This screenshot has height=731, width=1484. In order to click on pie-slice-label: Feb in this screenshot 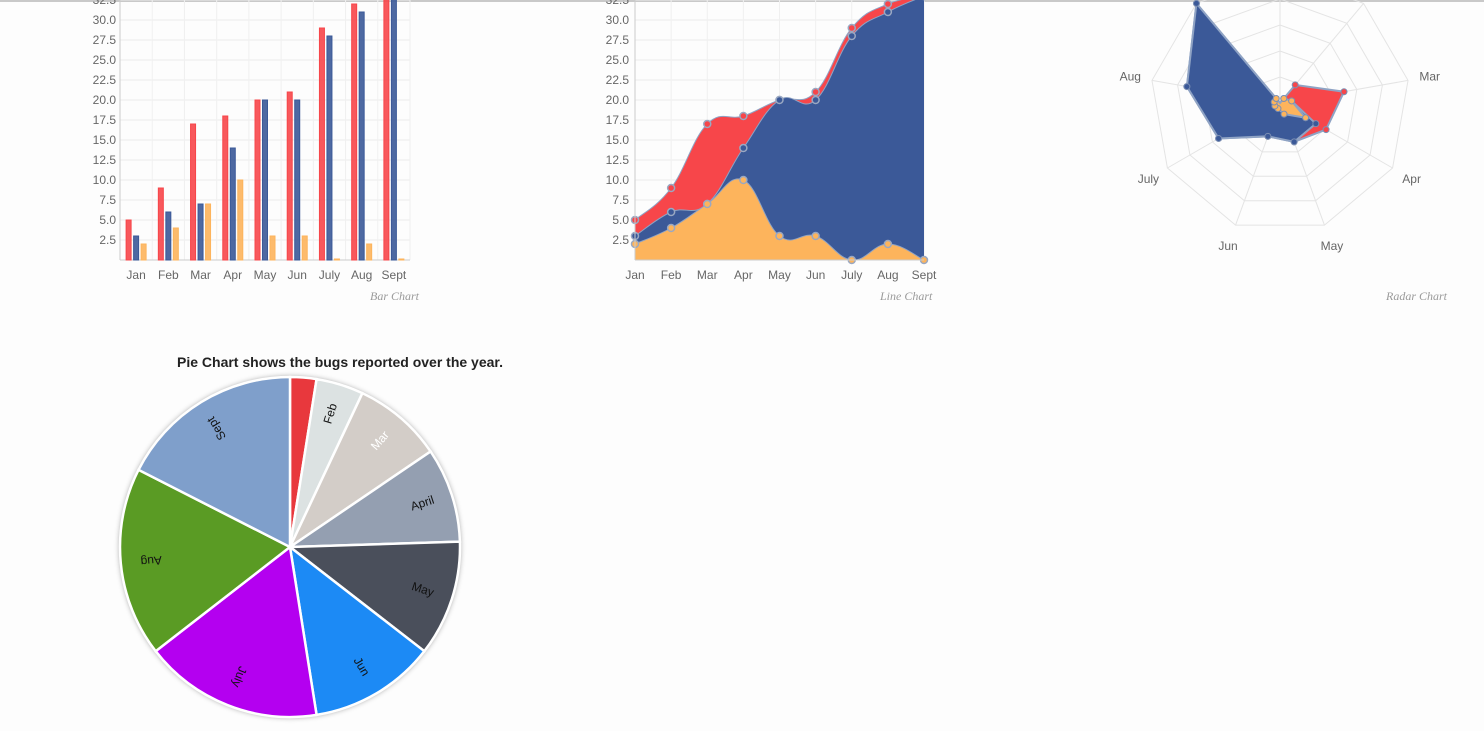, I will do `click(330, 413)`.